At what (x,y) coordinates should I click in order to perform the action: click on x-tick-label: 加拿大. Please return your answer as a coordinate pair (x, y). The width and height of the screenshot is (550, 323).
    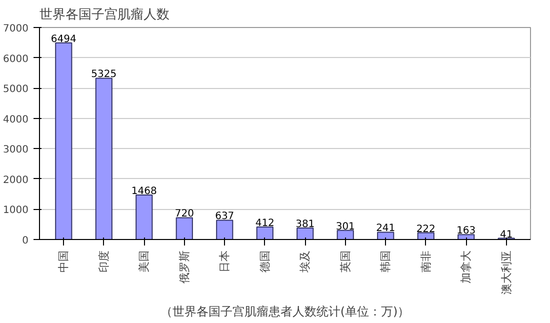
    Looking at the image, I should click on (466, 267).